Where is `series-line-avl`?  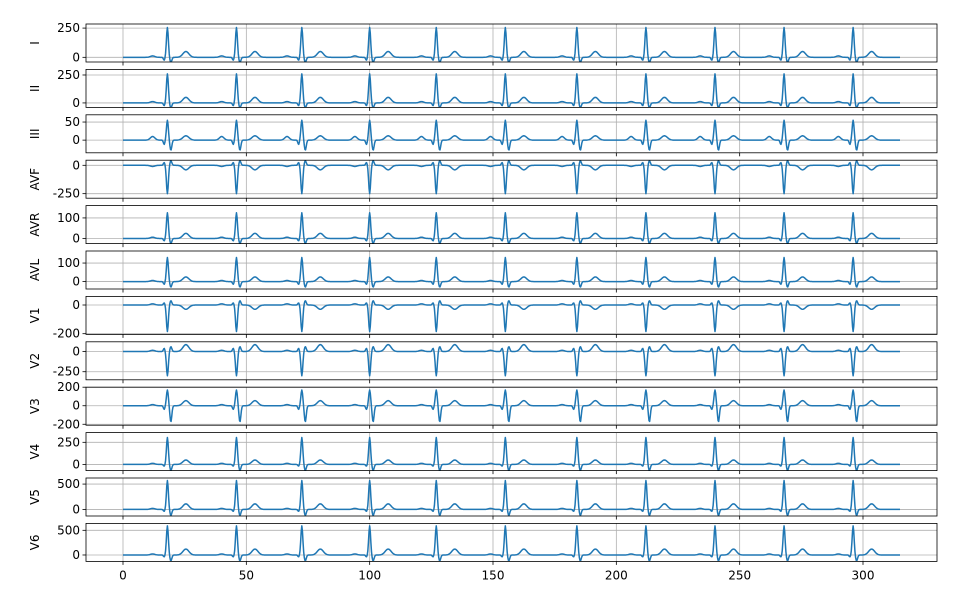
series-line-avl is located at coordinates (511, 272).